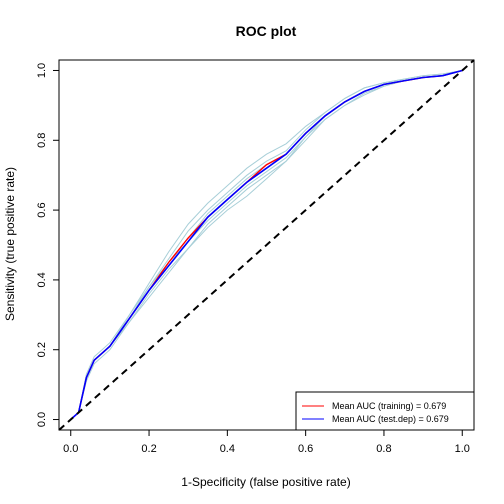 The image size is (504, 504). What do you see at coordinates (148, 449) in the screenshot?
I see `x-tick-label: 0.2` at bounding box center [148, 449].